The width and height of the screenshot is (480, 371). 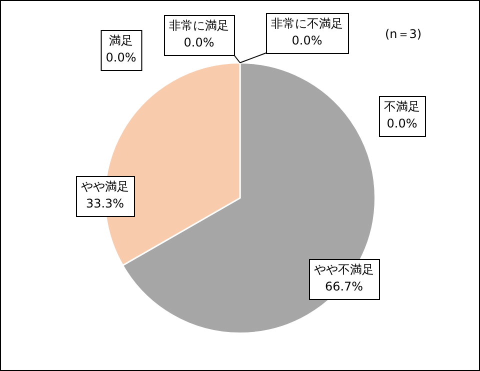 What do you see at coordinates (121, 41) in the screenshot?
I see `category-label: 満足` at bounding box center [121, 41].